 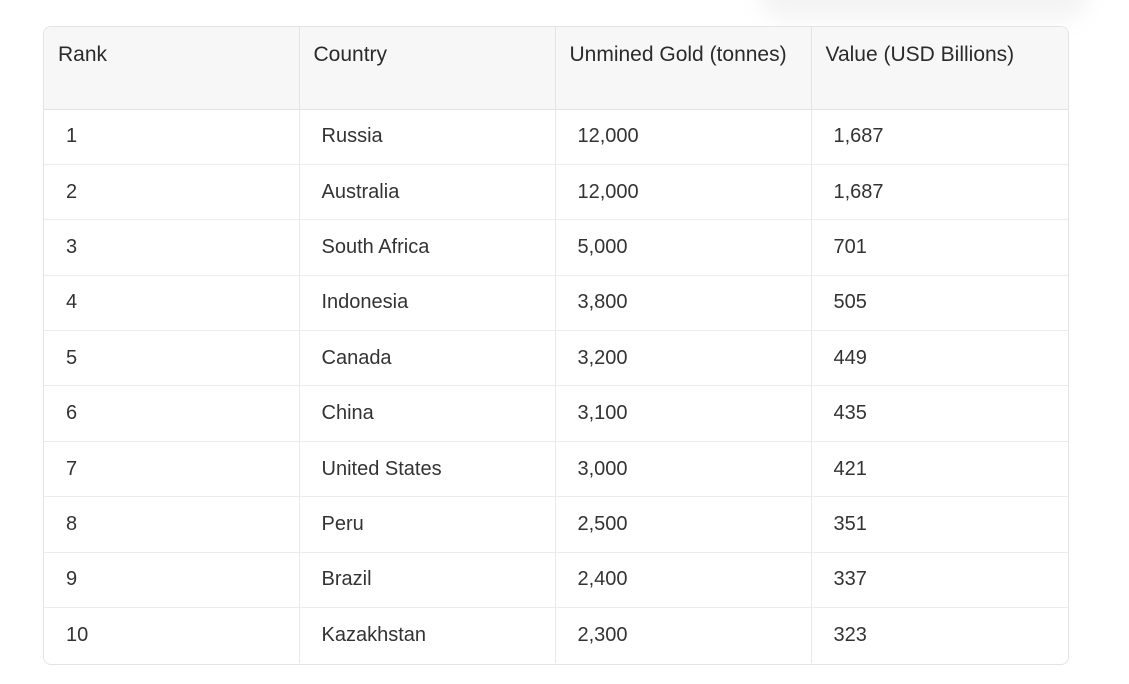 I want to click on table-row: 6 China 3,100 435, so click(x=556, y=413).